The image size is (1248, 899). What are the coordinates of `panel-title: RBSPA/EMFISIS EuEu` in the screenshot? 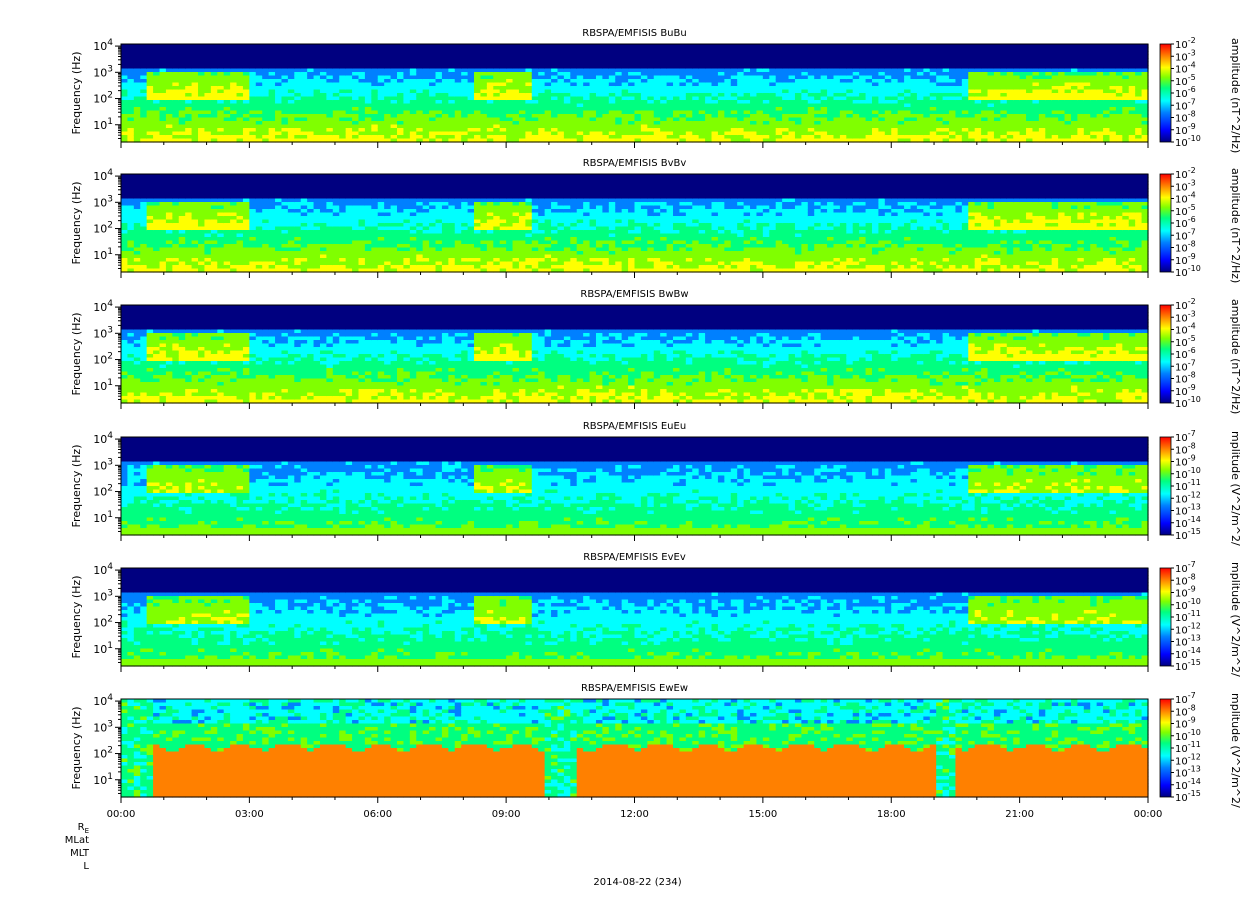 It's located at (634, 426).